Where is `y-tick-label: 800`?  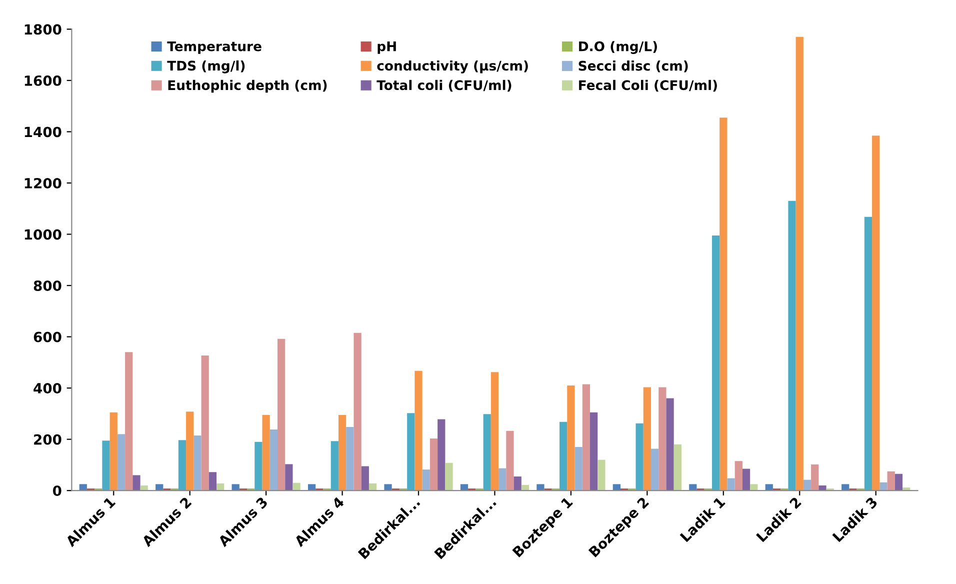
y-tick-label: 800 is located at coordinates (48, 285).